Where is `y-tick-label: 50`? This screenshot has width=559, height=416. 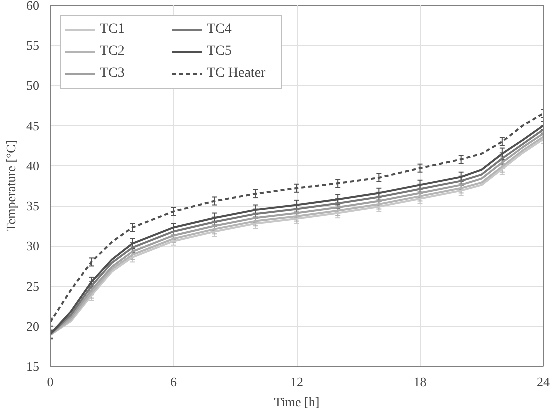
y-tick-label: 50 is located at coordinates (33, 86).